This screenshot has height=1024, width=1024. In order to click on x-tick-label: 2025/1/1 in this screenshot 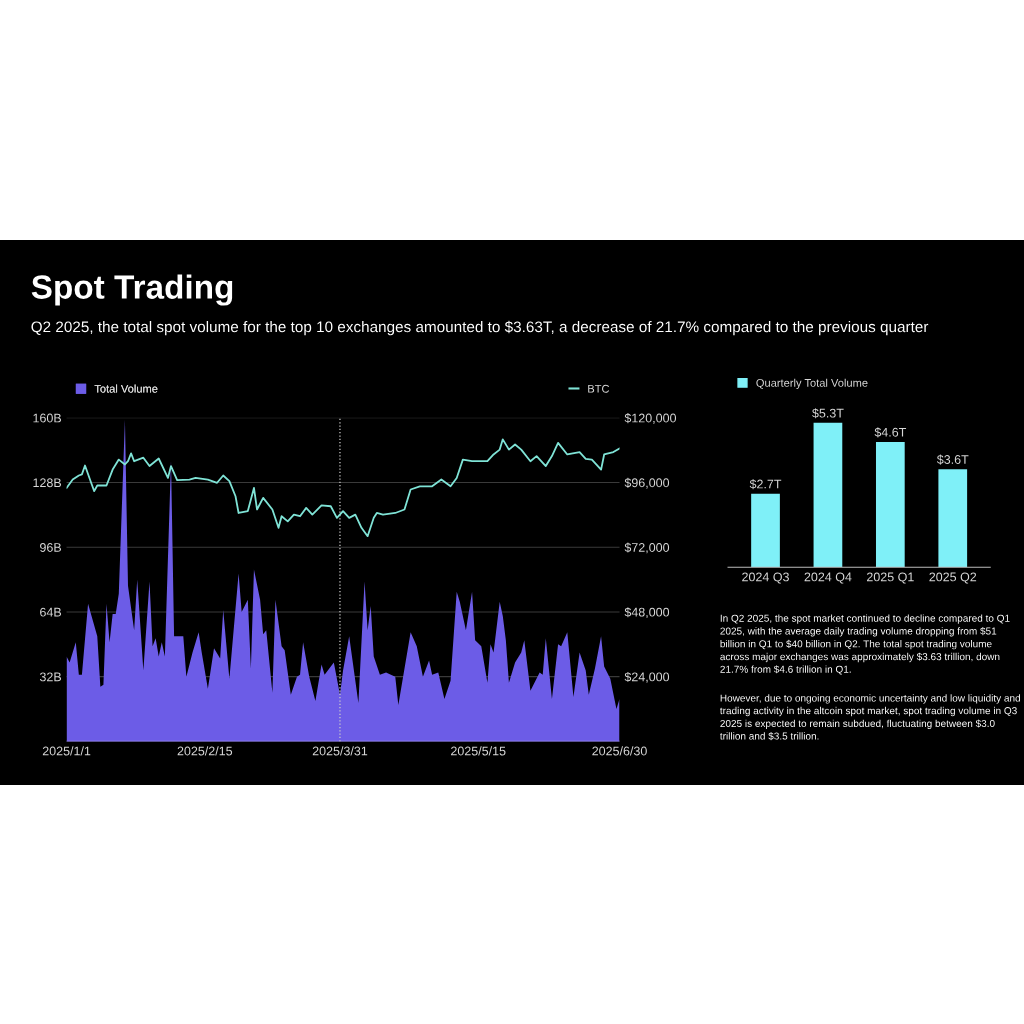, I will do `click(66, 751)`.